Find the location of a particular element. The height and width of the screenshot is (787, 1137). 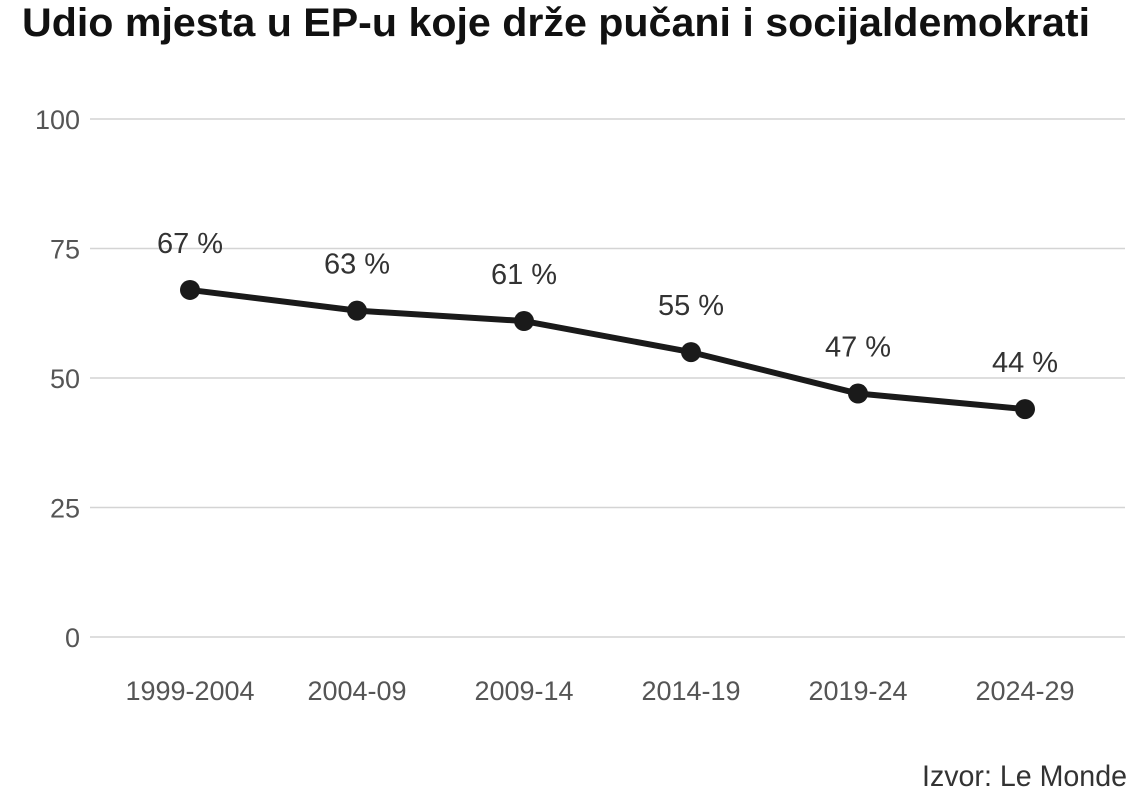

data-label: 61 % is located at coordinates (524, 275).